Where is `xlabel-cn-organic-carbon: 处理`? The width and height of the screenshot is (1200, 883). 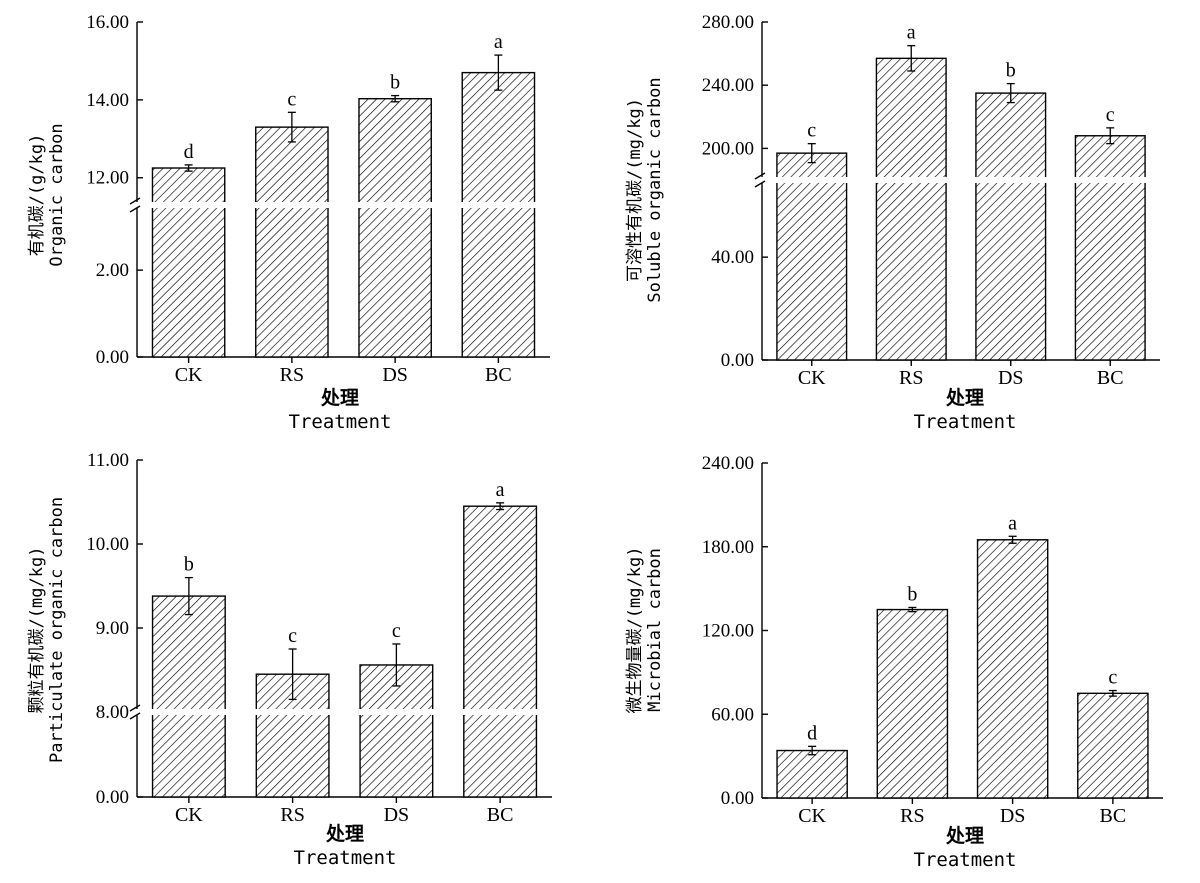 xlabel-cn-organic-carbon: 处理 is located at coordinates (339, 397).